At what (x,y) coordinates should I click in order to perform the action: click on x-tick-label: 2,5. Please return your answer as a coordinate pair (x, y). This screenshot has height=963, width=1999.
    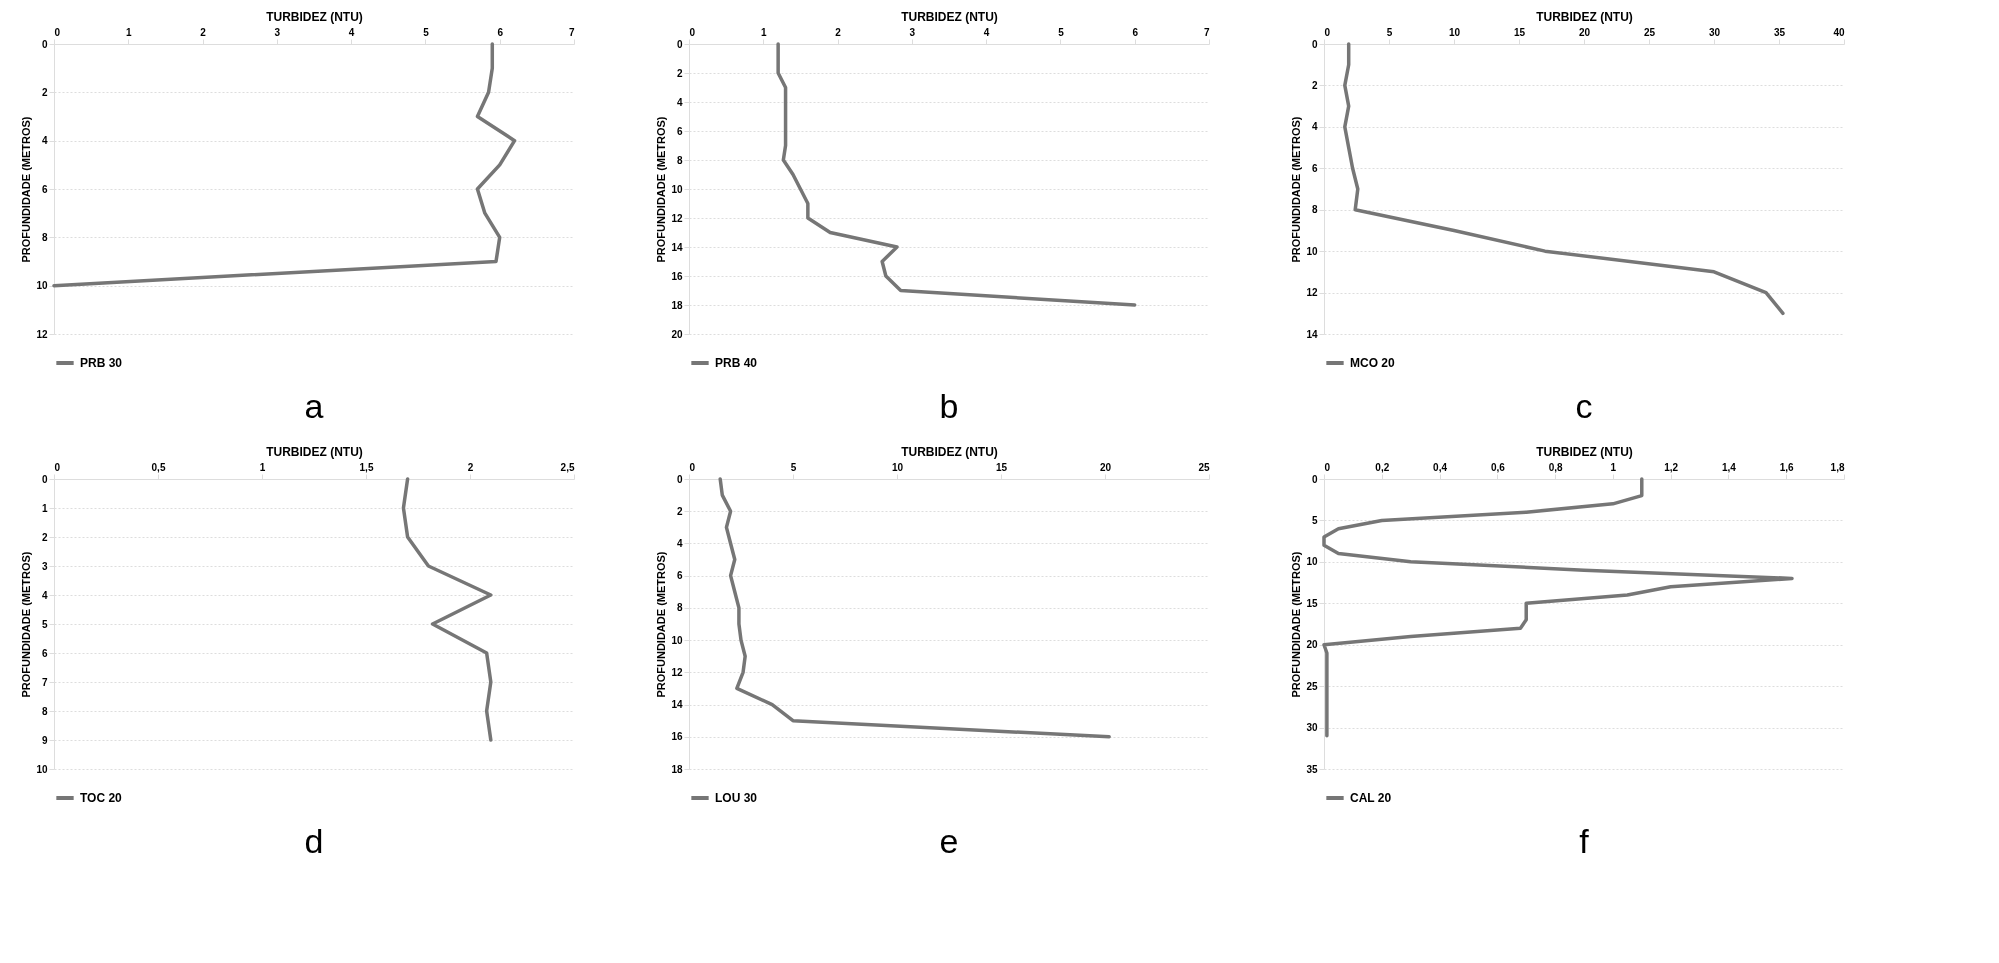
    Looking at the image, I should click on (567, 467).